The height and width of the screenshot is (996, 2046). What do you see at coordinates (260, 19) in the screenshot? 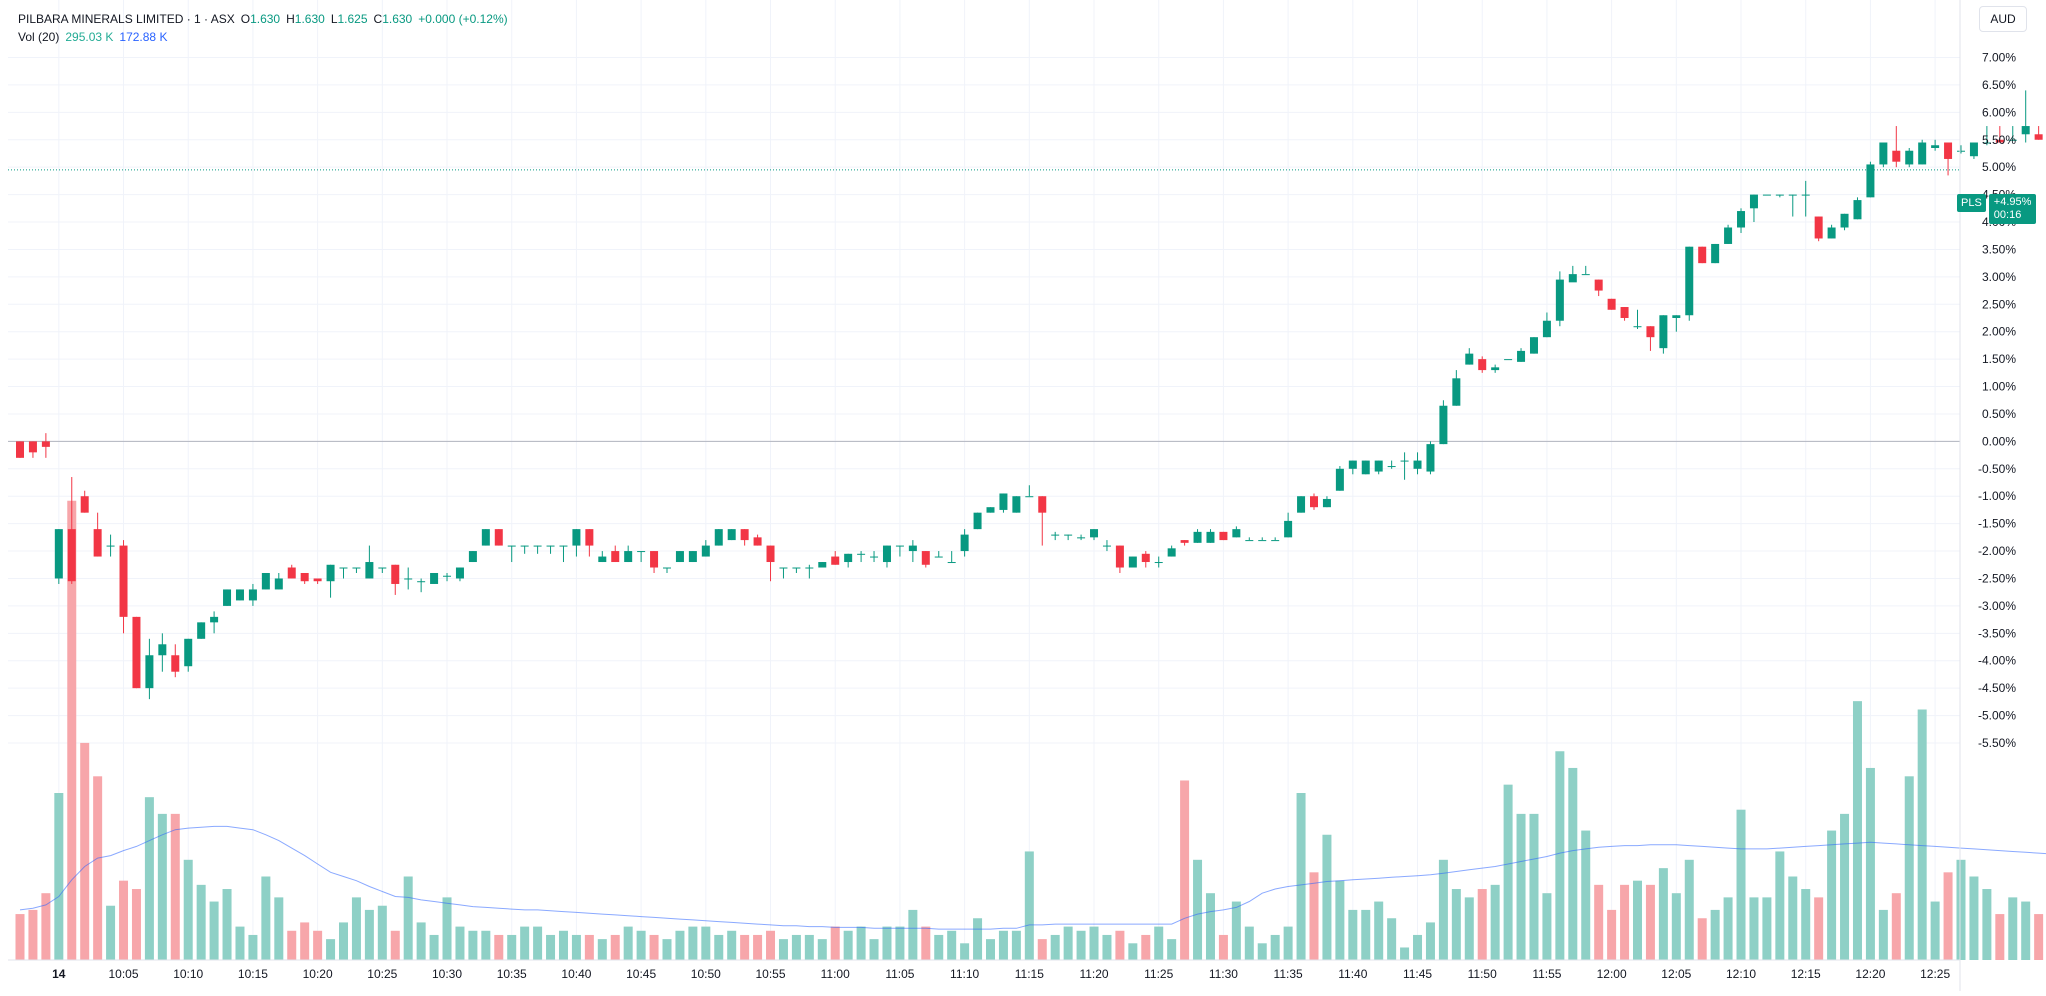
I see `legend-open: O1.630` at bounding box center [260, 19].